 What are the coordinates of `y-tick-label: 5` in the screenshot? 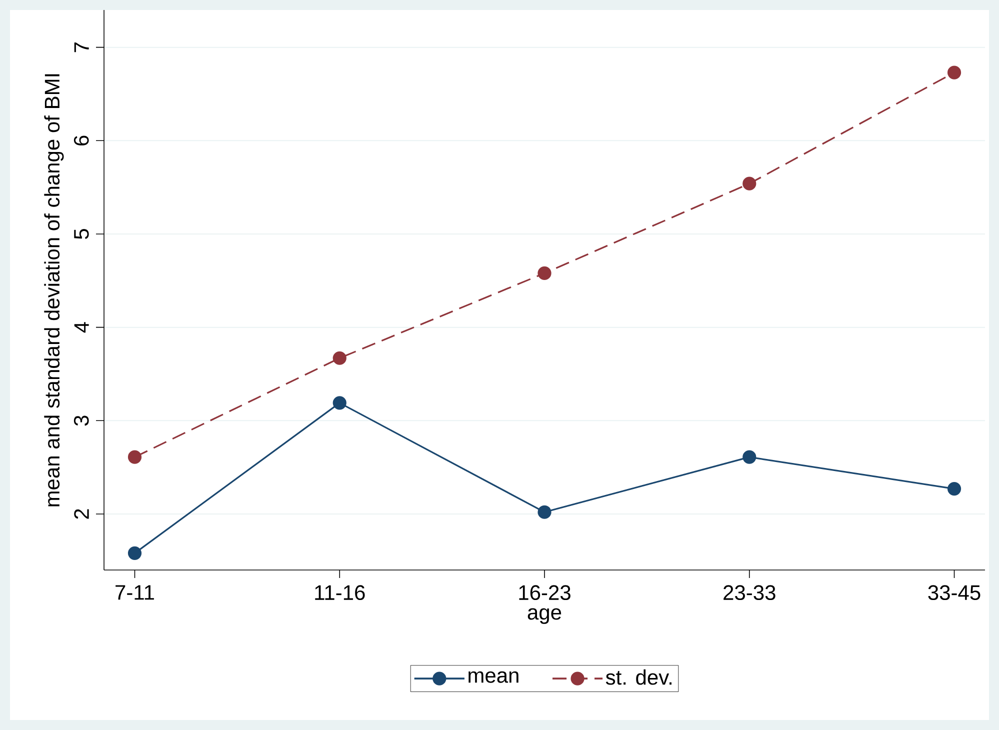 It's located at (81, 234).